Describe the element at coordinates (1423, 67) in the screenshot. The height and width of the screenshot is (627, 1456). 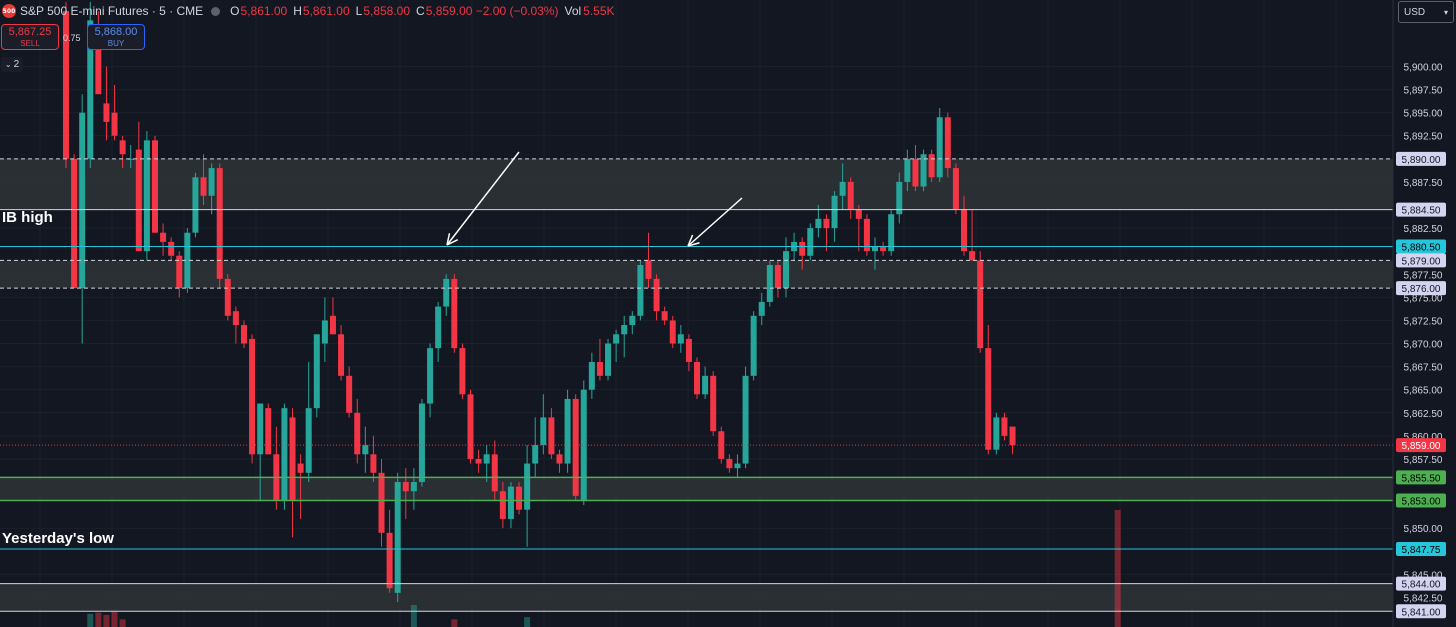
I see `price-tick-label: 5,900.00` at that location.